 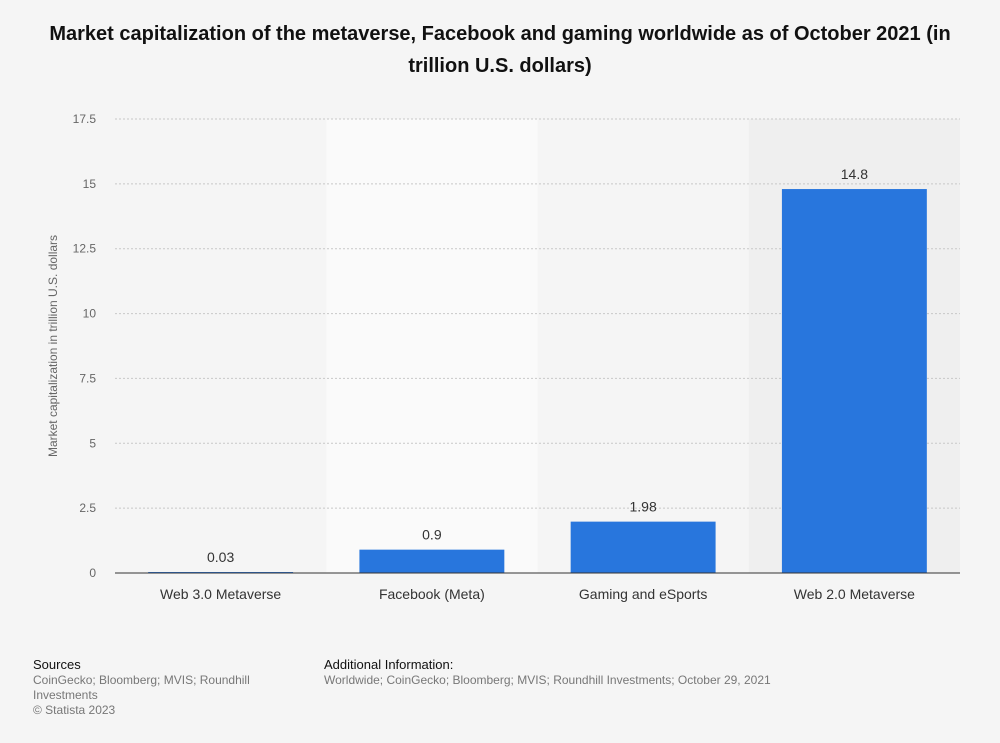 I want to click on y-tick-label: 0, so click(x=92, y=573).